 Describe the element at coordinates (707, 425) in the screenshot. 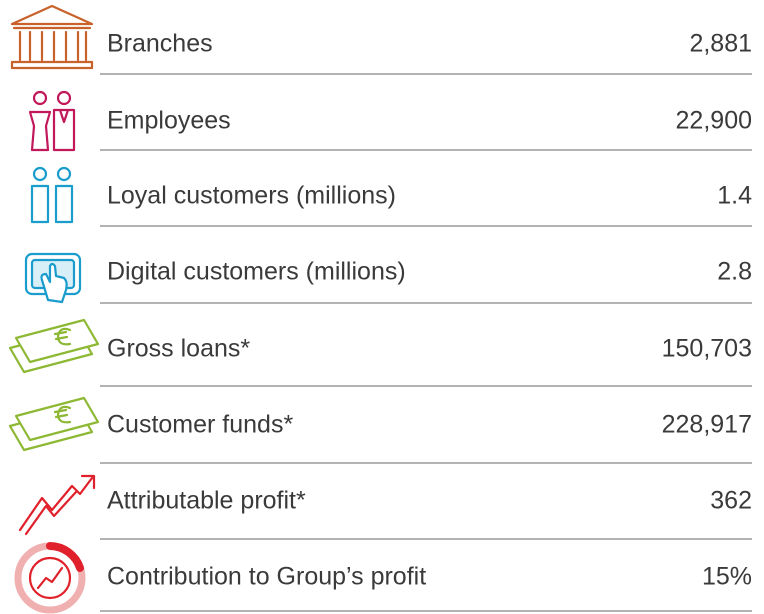

I see `row-value: 228,917` at that location.